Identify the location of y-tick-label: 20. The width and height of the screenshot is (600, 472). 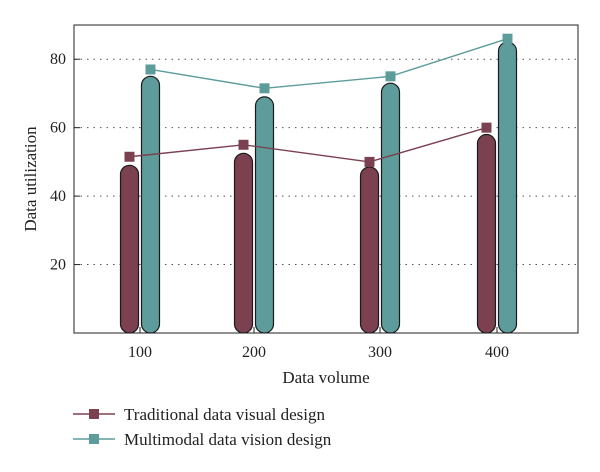
(58, 265).